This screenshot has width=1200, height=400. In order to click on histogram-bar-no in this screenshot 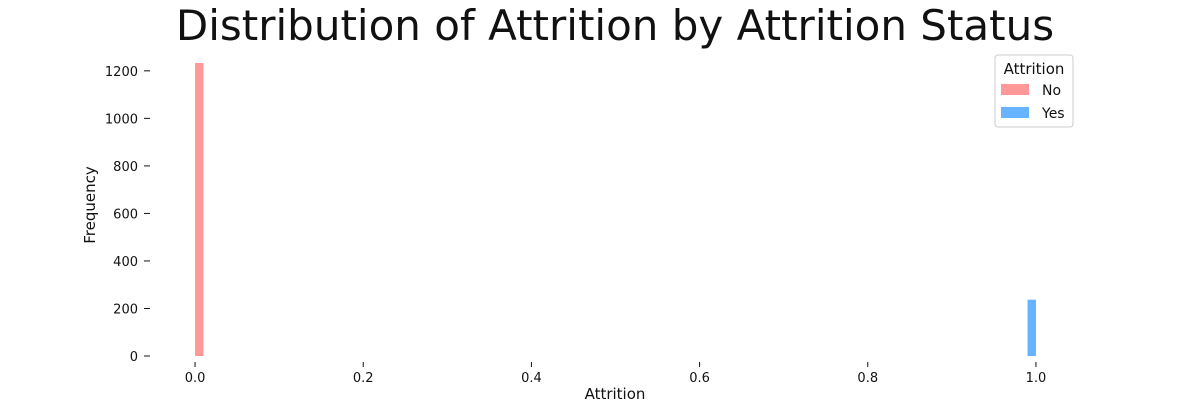, I will do `click(199, 209)`.